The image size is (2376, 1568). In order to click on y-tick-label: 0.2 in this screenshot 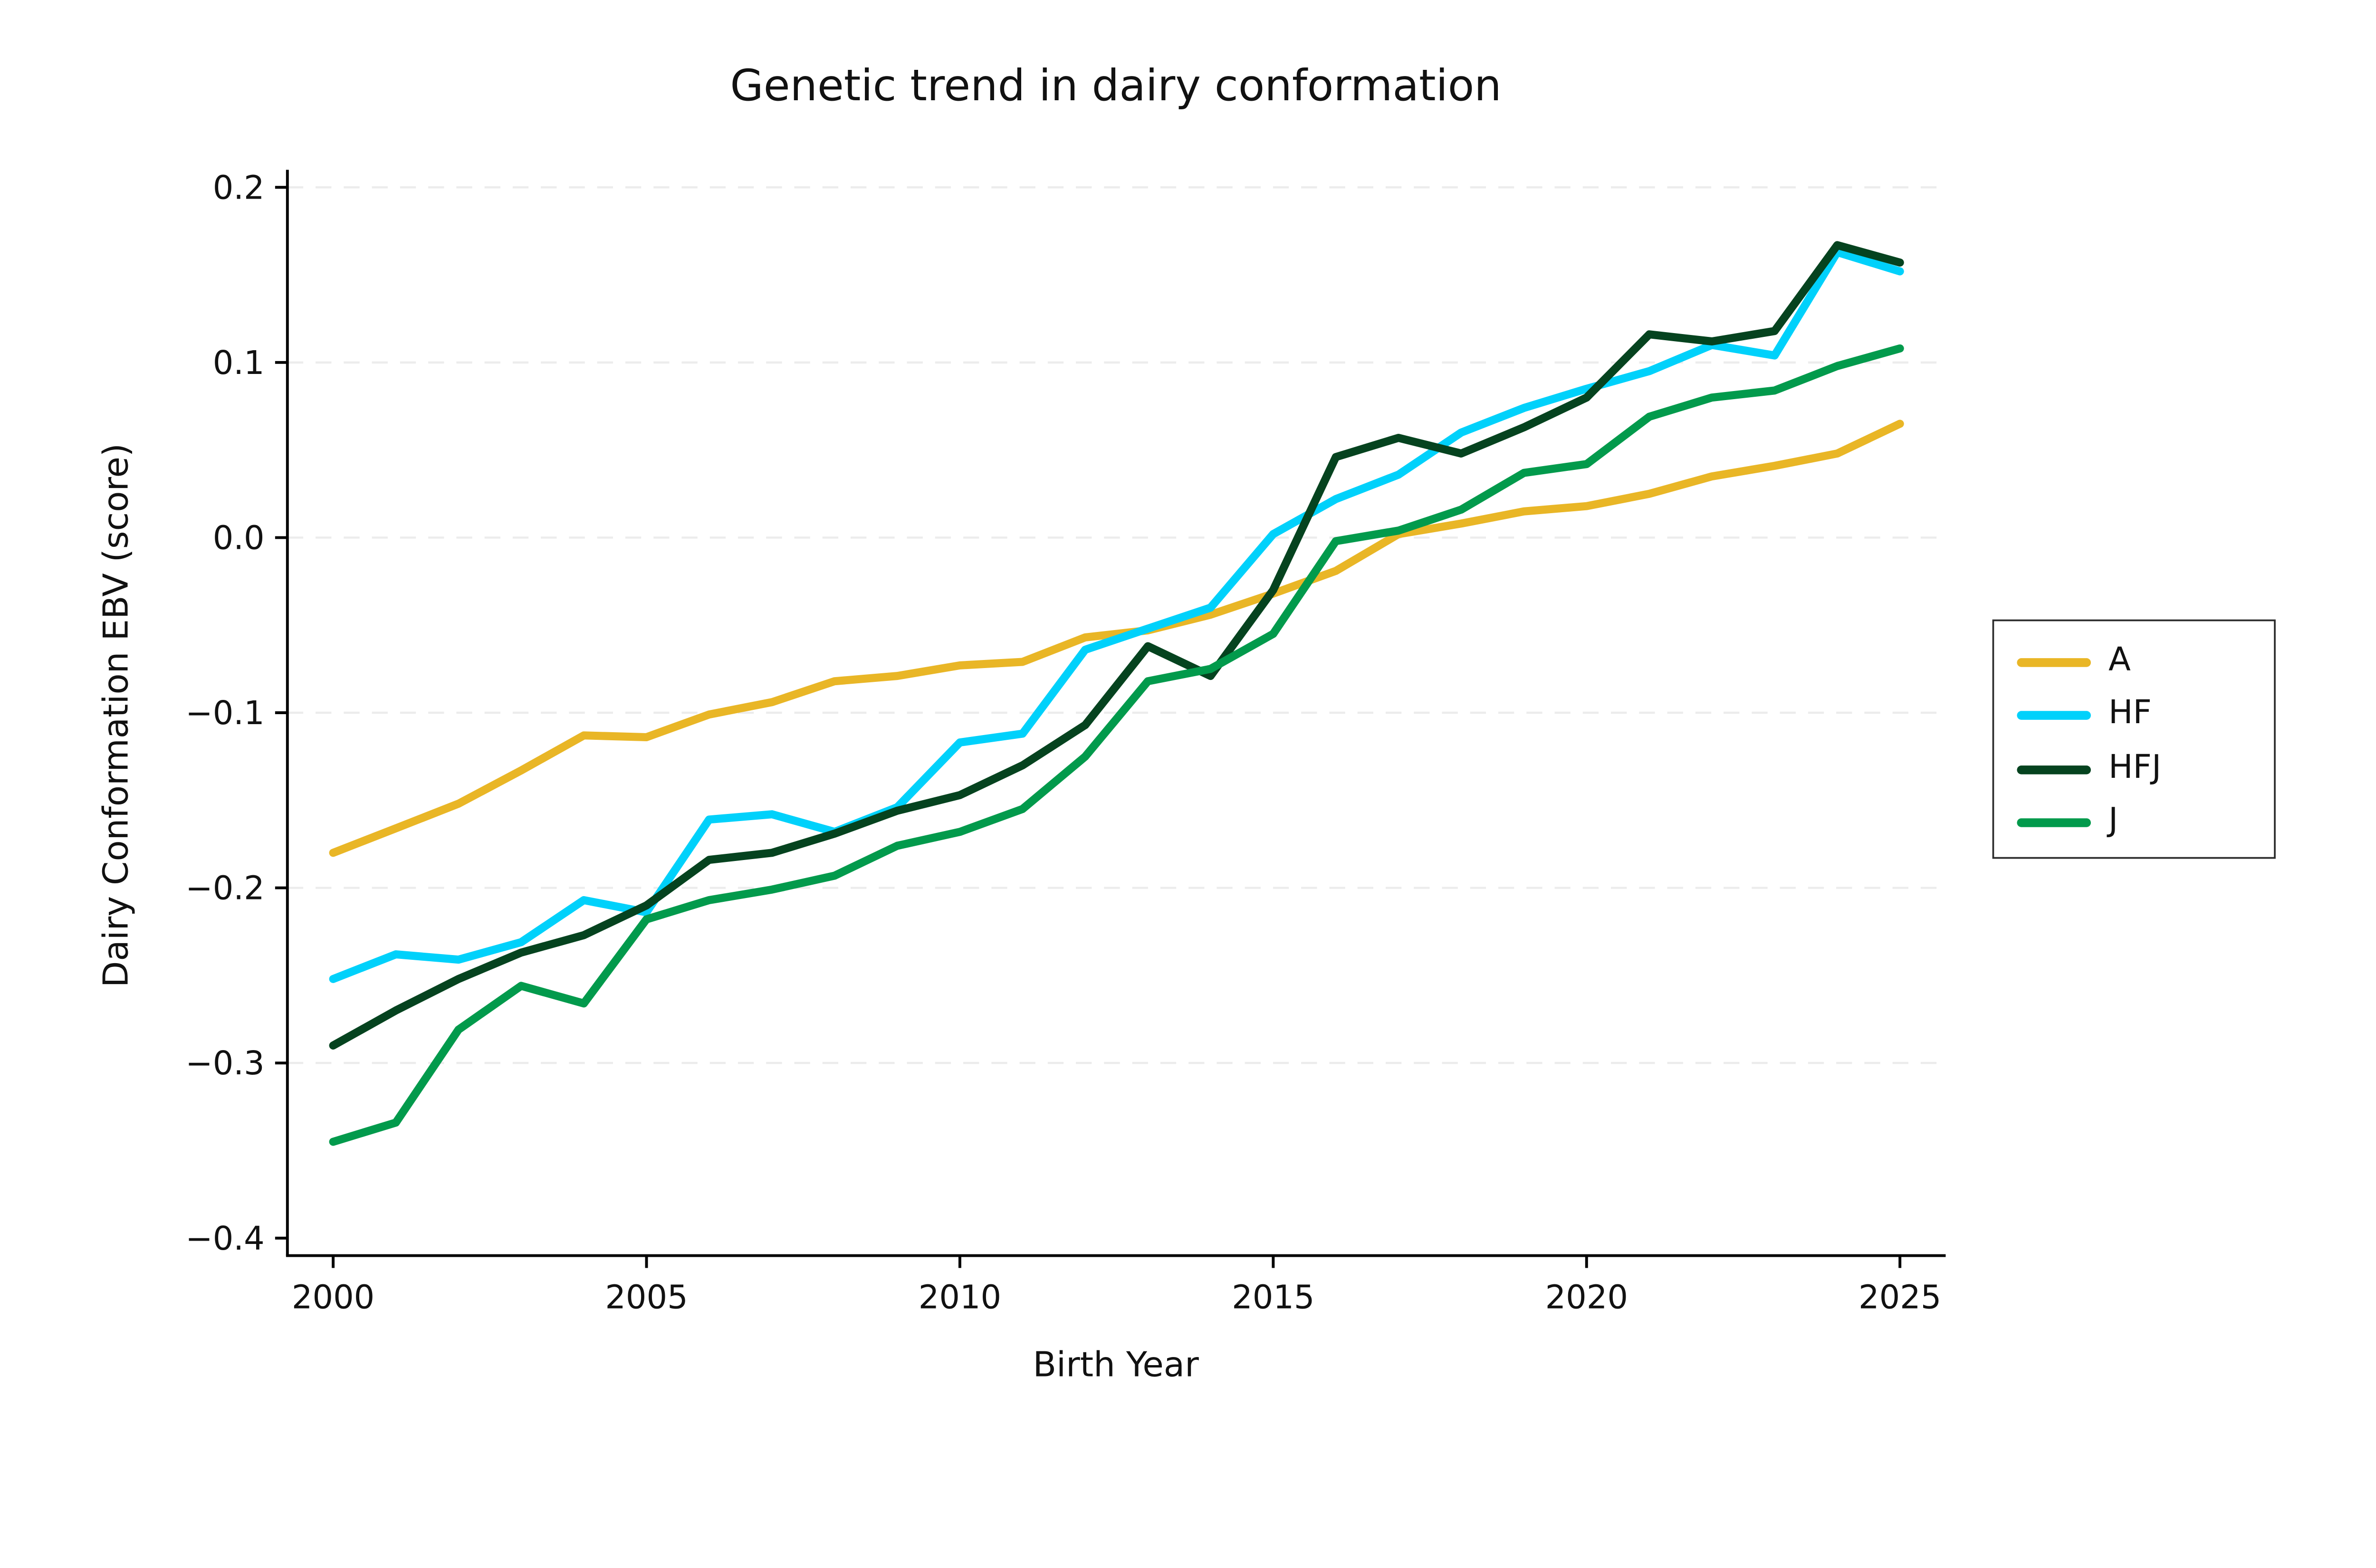, I will do `click(239, 188)`.